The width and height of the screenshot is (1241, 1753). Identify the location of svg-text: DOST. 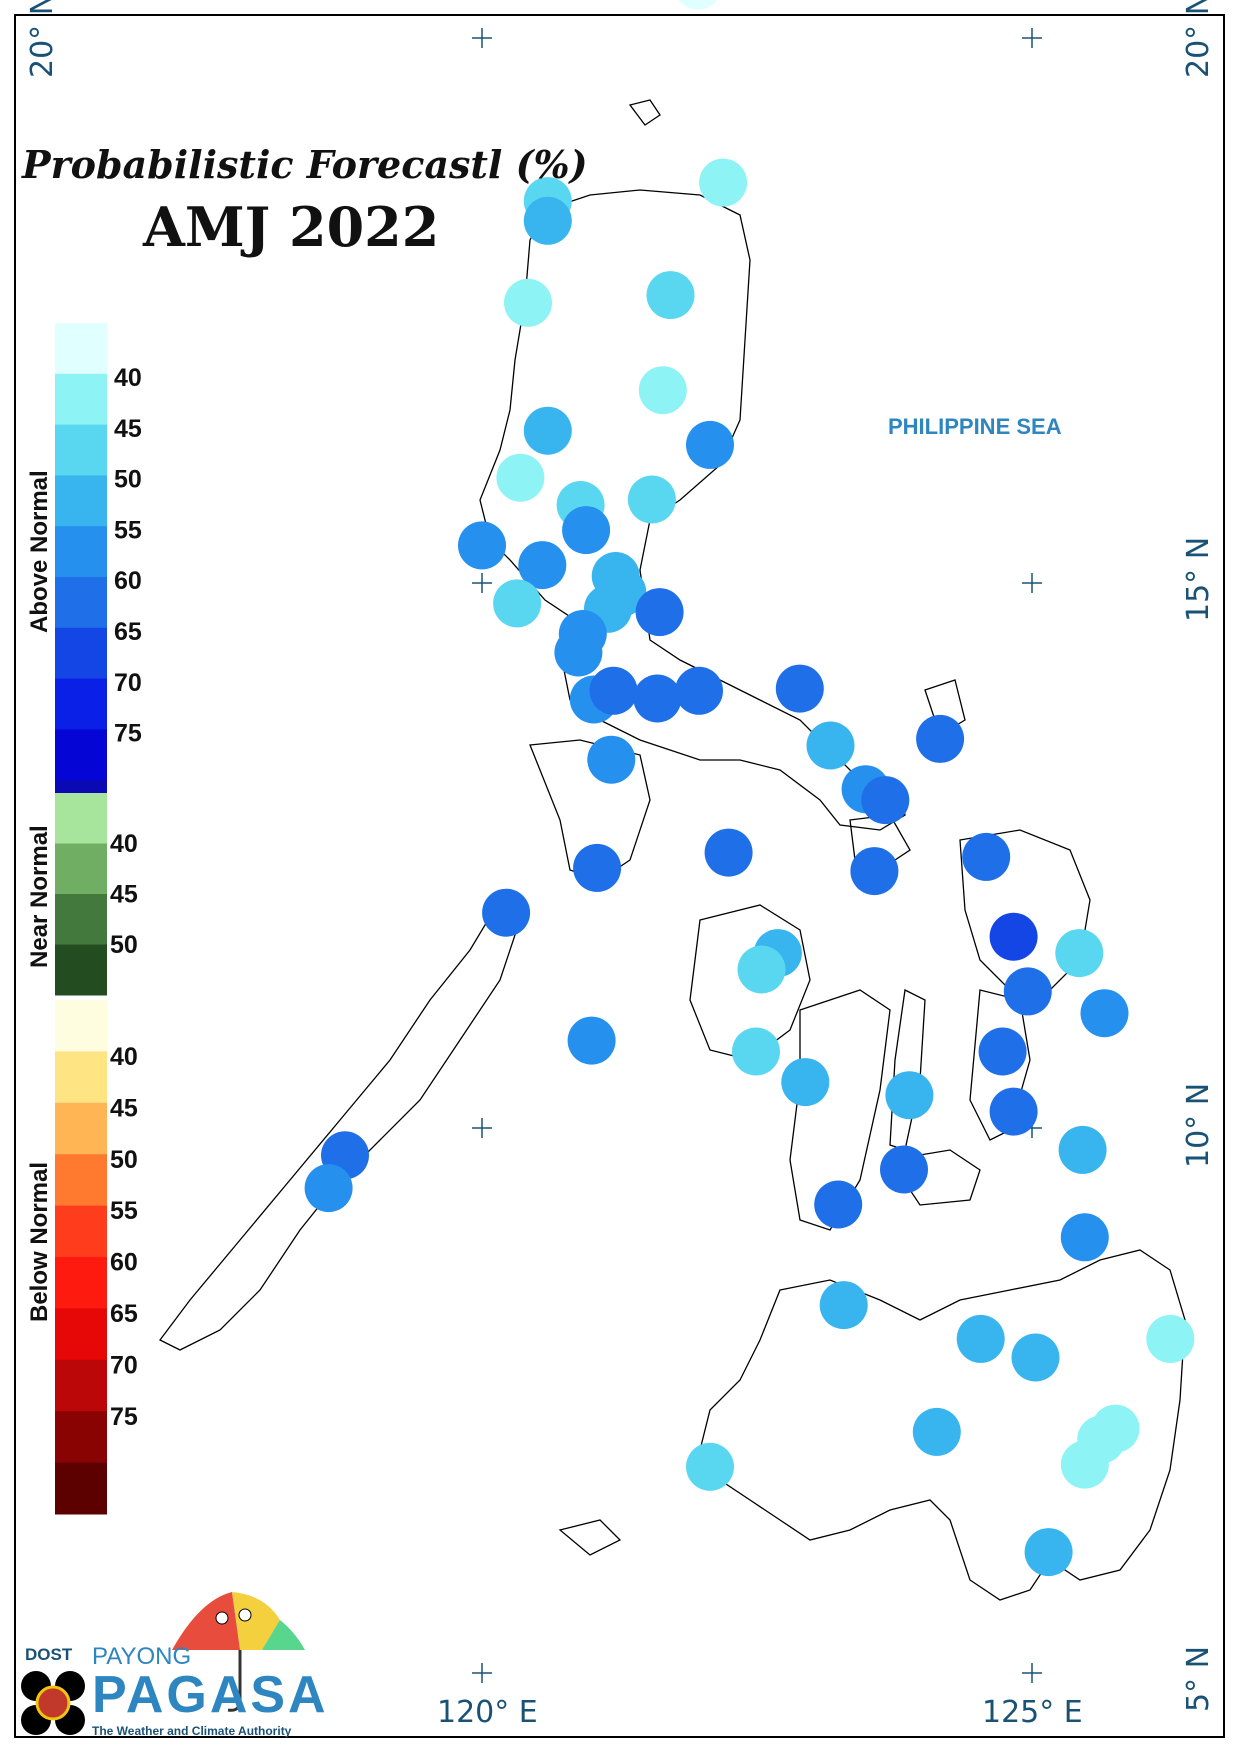
(49, 1654).